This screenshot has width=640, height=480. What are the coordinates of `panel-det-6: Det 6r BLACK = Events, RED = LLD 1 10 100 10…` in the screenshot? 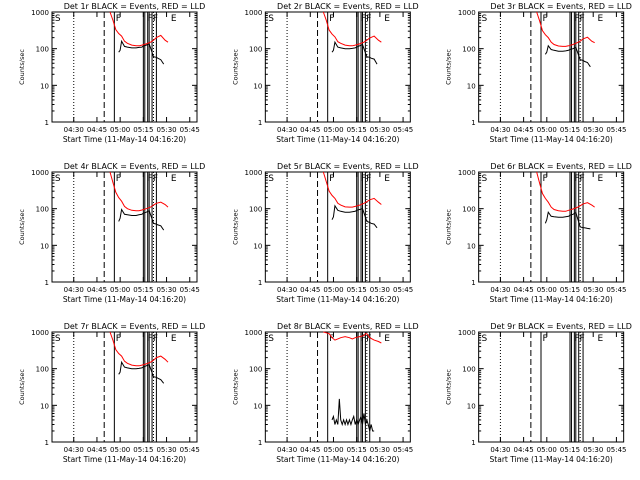 It's located at (538, 233).